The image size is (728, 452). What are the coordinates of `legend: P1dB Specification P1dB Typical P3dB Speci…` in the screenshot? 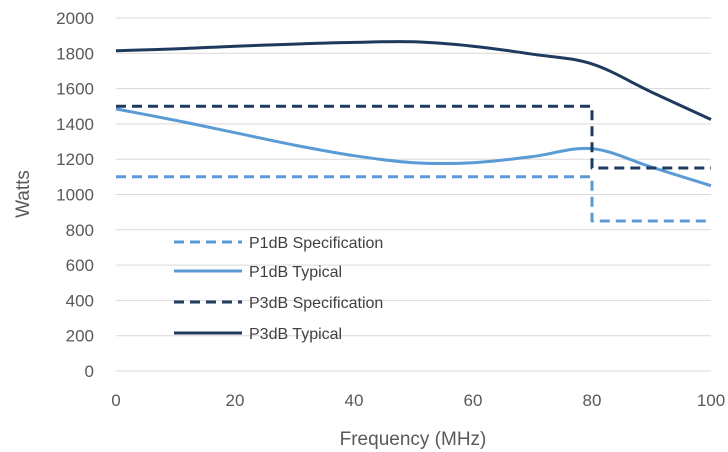 It's located at (278, 289).